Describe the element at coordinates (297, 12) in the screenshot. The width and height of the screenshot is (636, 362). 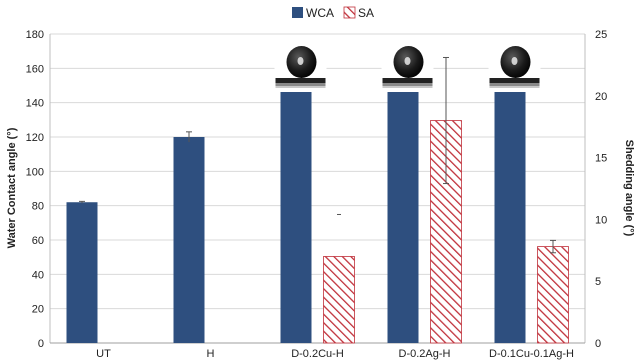
I see `legend-swatch-wca` at that location.